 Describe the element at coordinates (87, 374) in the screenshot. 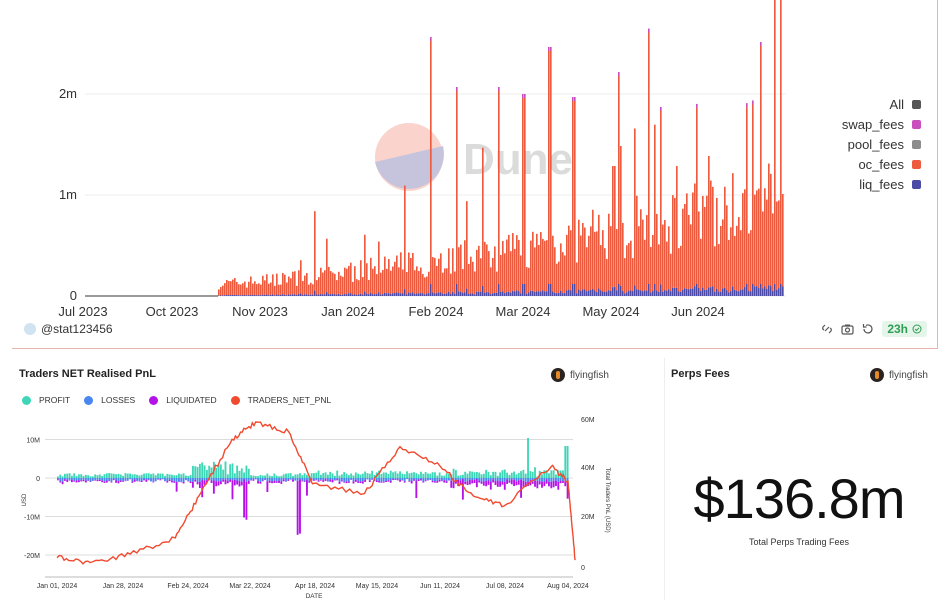

I see `pnl-card-title: Traders NET Realised PnL` at that location.